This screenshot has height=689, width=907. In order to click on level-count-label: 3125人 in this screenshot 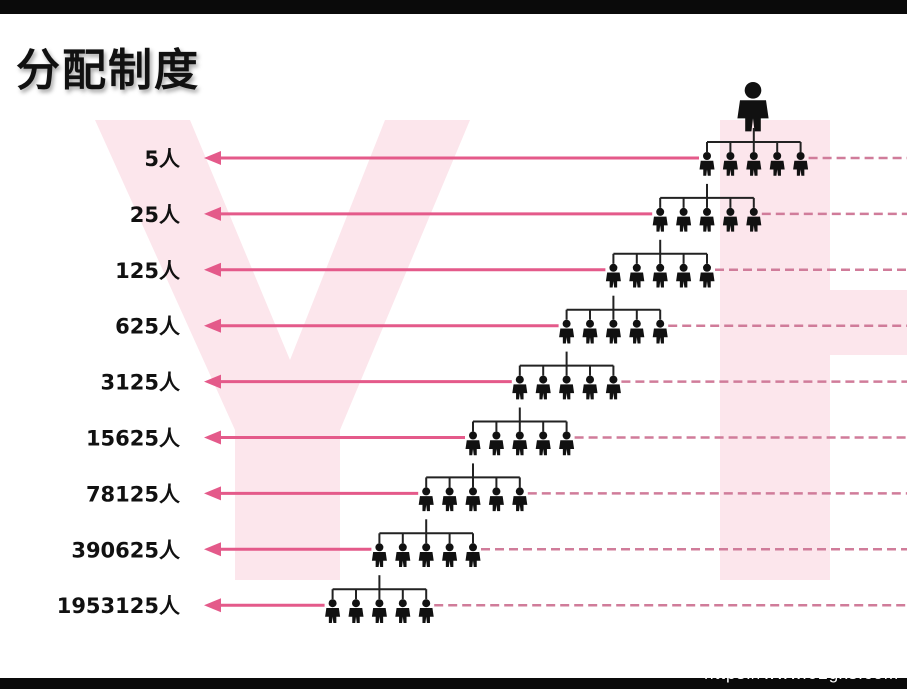, I will do `click(140, 383)`.